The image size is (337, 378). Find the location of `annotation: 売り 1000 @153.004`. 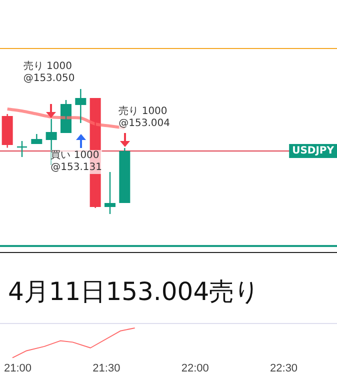

annotation: 売り 1000 @153.004 is located at coordinates (144, 118).